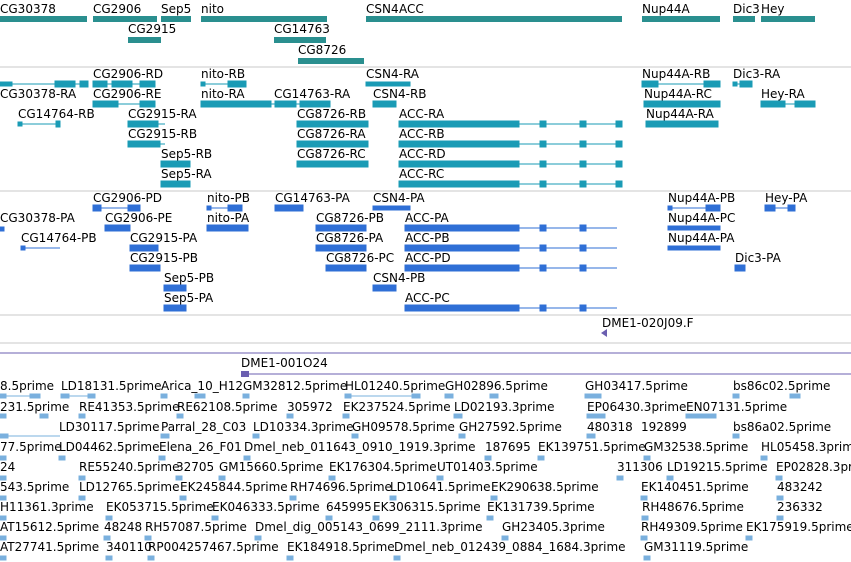 Image resolution: width=851 pixels, height=562 pixels. Describe the element at coordinates (245, 374) in the screenshot. I see `scaffold-feature` at that location.